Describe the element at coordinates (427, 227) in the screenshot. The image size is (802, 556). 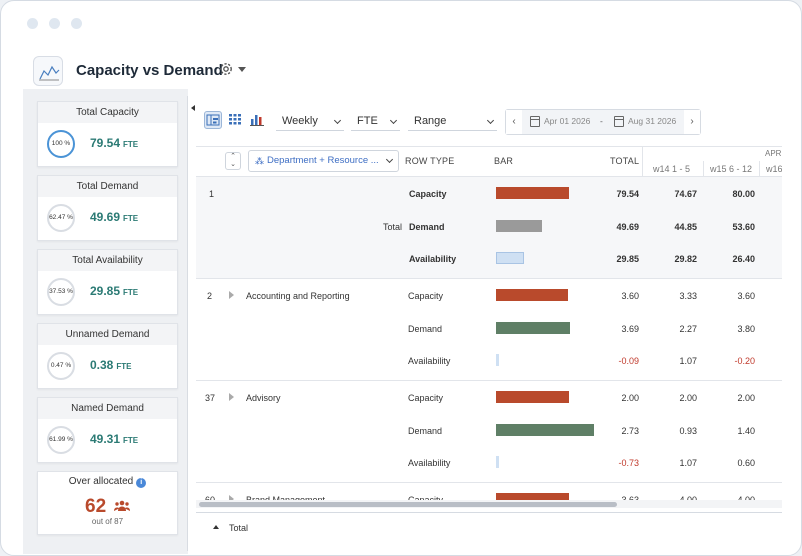
I see `row-type: Demand` at that location.